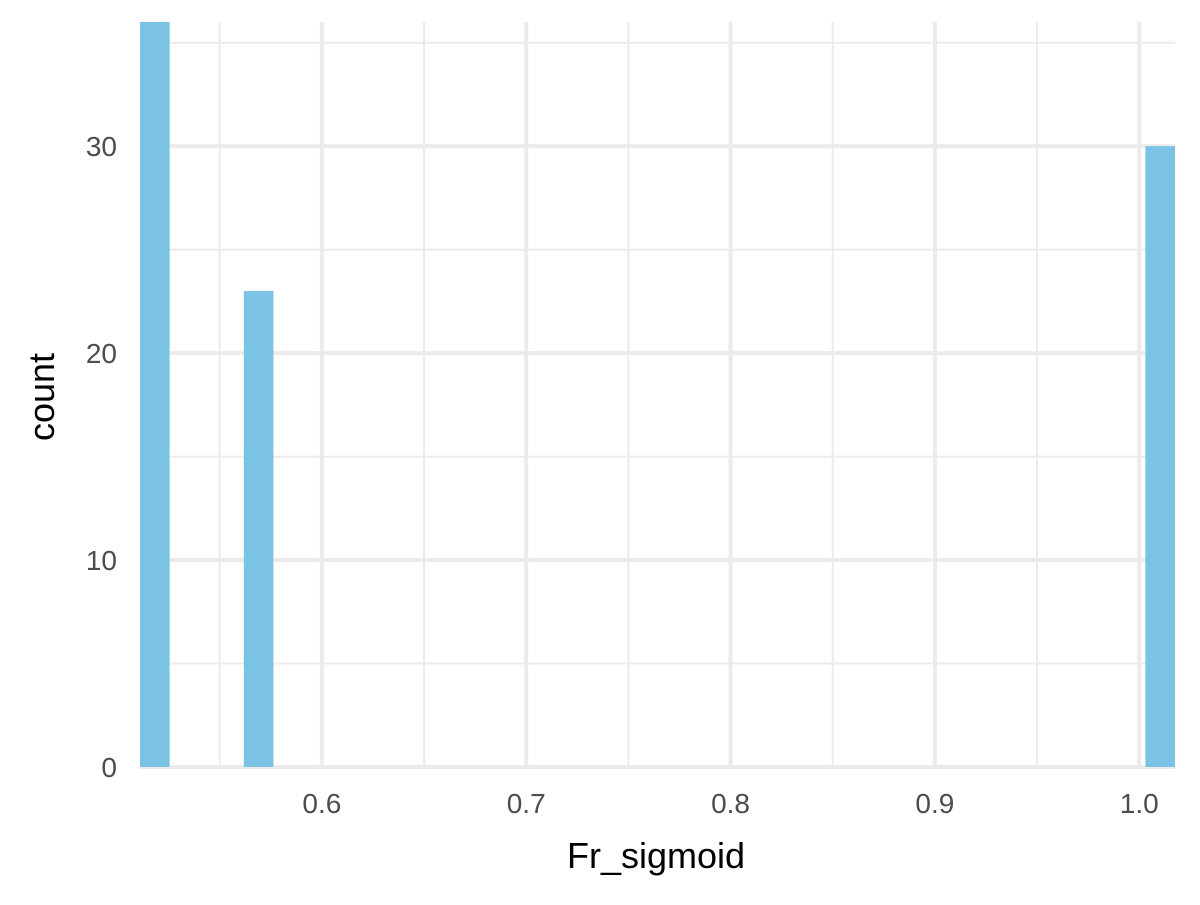  I want to click on x-tick-label: 1.0, so click(1139, 803).